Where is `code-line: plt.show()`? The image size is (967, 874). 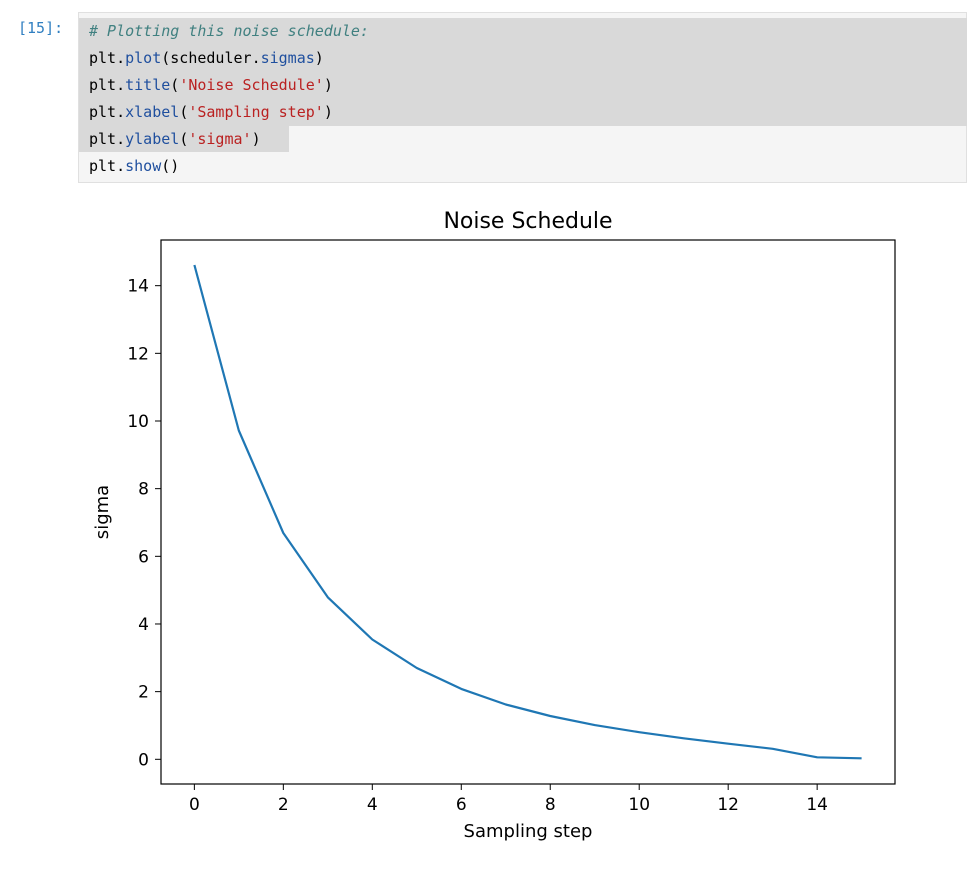 code-line: plt.show() is located at coordinates (229, 166).